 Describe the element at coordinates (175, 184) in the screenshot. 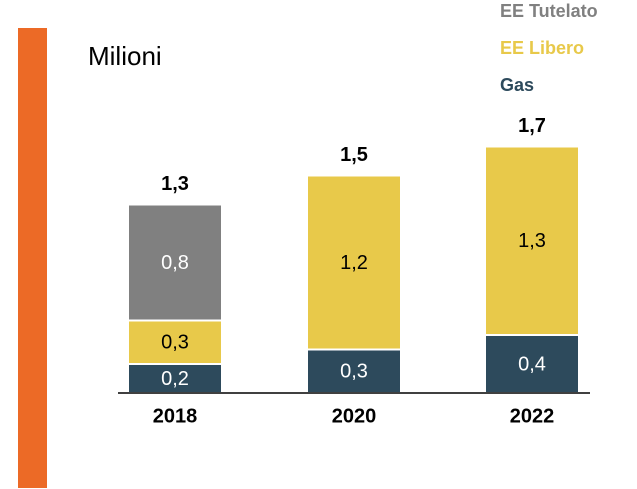

I see `total-label: 1,3` at that location.